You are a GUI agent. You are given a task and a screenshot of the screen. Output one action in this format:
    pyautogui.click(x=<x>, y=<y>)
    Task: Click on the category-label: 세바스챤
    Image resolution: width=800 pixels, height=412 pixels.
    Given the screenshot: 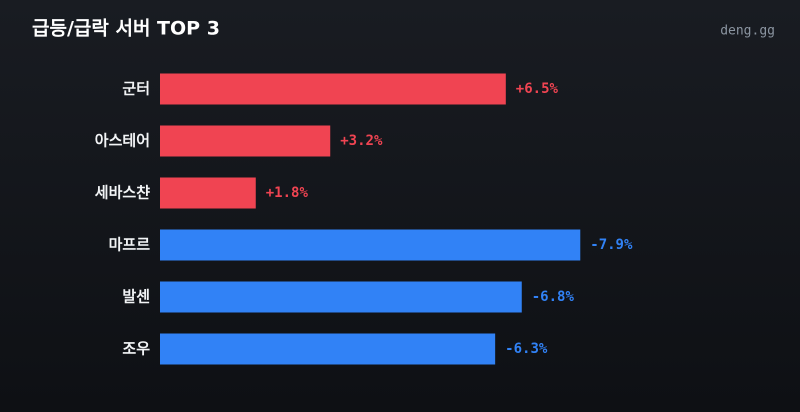 What is the action you would take?
    pyautogui.click(x=122, y=193)
    